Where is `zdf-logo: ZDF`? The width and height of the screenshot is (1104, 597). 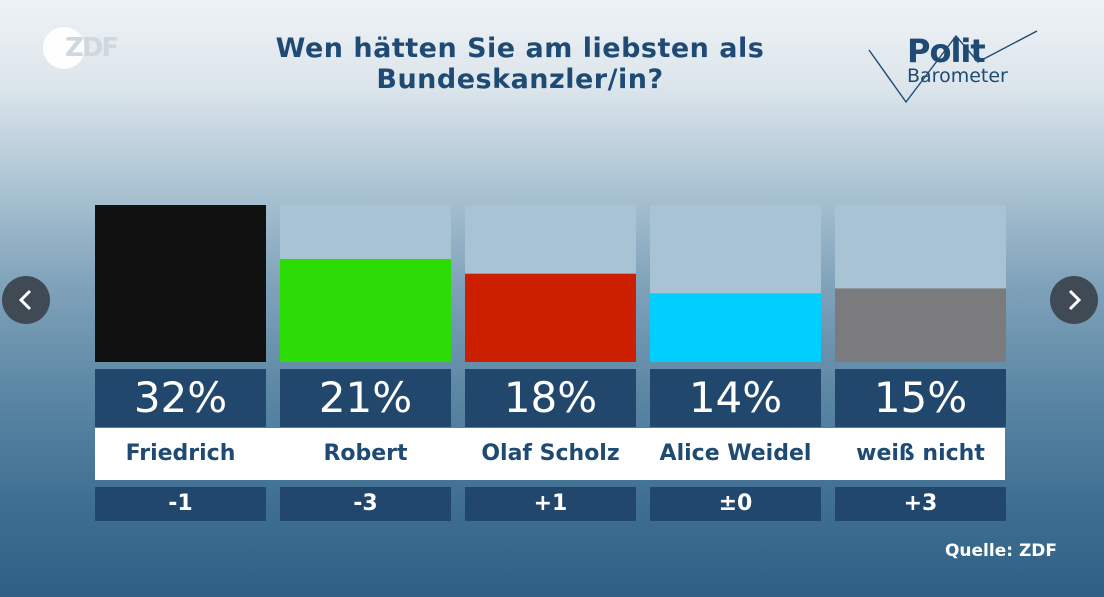
zdf-logo: ZDF is located at coordinates (81, 49).